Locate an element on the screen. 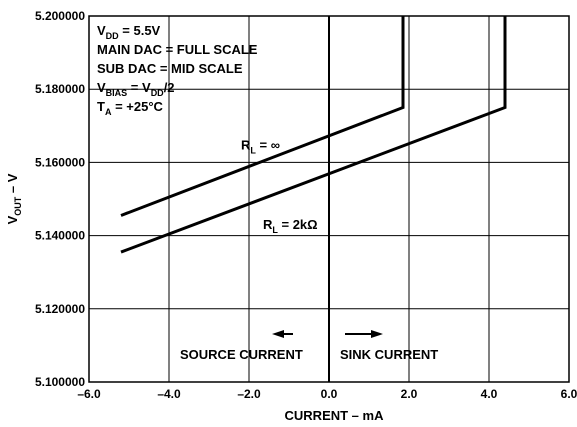 This screenshot has width=577, height=427. x-tick-label: 2.0 is located at coordinates (409, 394).